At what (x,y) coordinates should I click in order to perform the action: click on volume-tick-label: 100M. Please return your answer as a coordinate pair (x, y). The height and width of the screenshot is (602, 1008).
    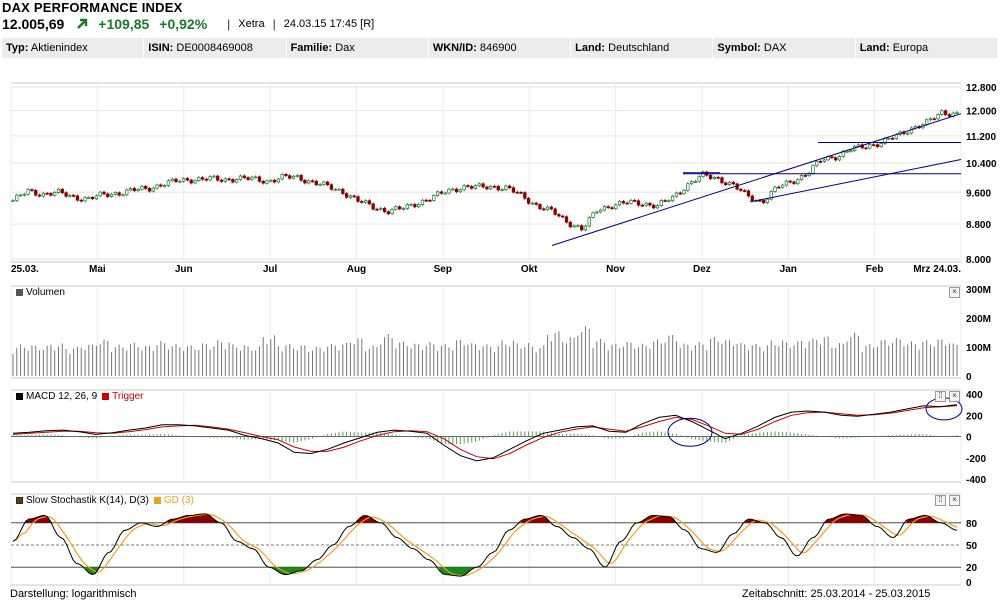
    Looking at the image, I should click on (978, 348).